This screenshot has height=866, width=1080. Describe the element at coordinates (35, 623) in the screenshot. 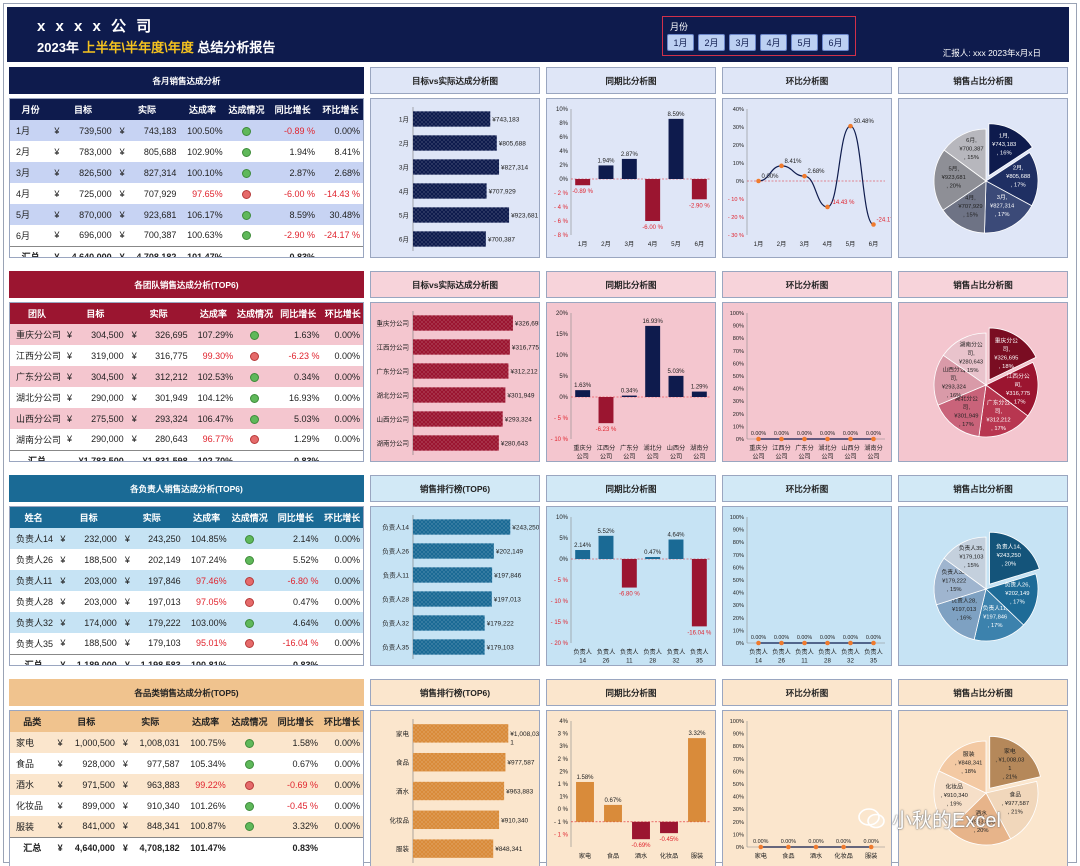

I see `row-name: 负责人32` at that location.